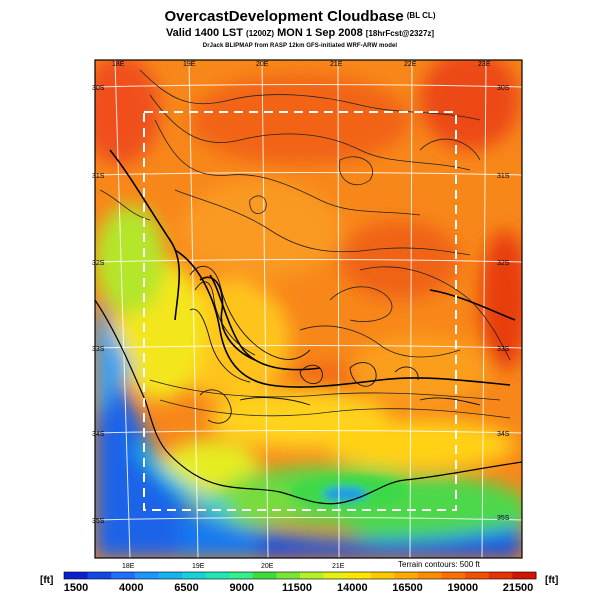  I want to click on lat-label-left: 30S, so click(98, 88).